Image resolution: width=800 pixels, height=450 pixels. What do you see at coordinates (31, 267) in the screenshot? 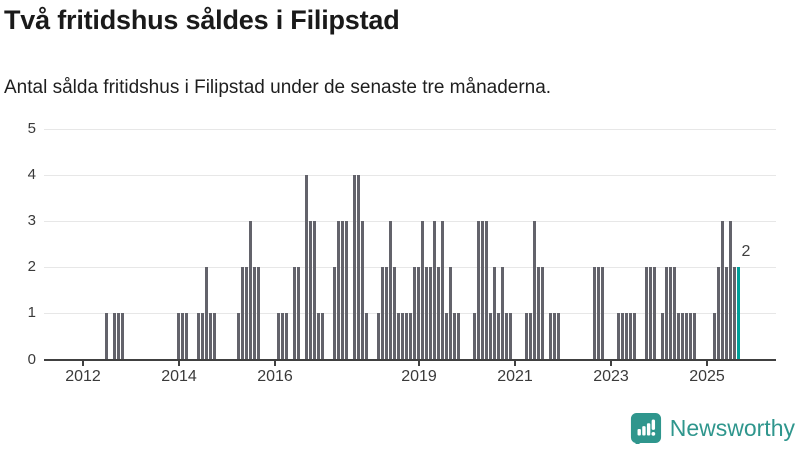
I see `y-axis-label: 2` at bounding box center [31, 267].